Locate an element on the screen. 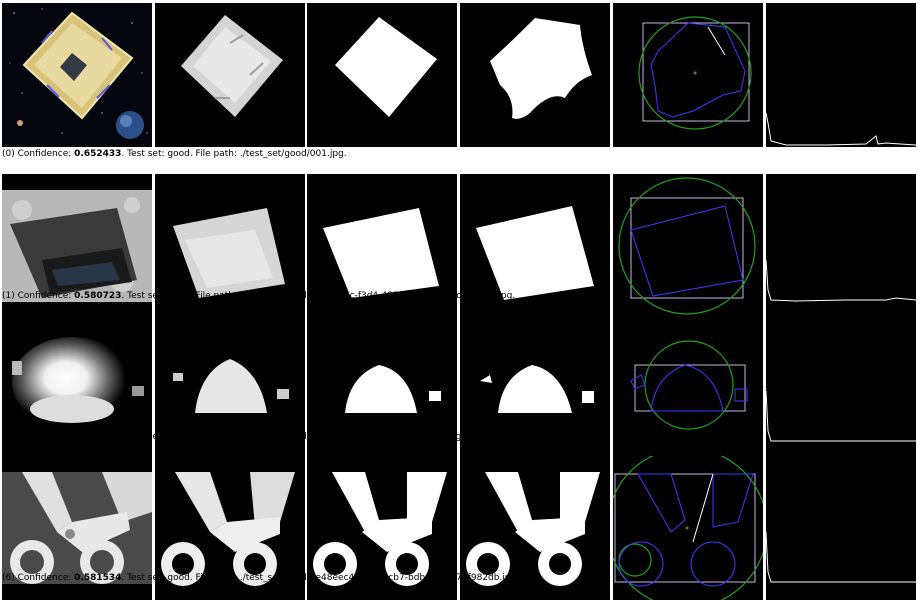 This screenshot has height=600, width=920. row-index: (0) is located at coordinates (8, 154).